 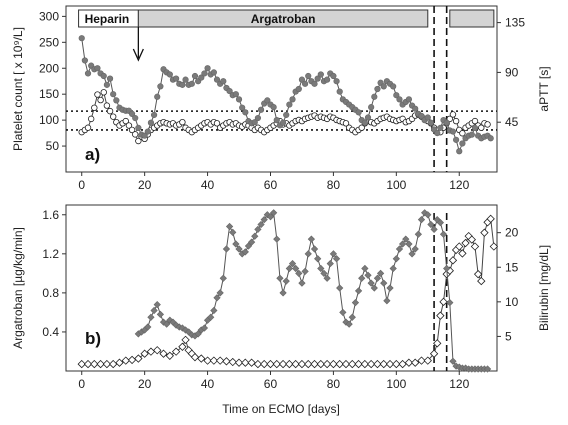 I want to click on therapy-bars: Heparin Argatroban, so click(x=286, y=35).